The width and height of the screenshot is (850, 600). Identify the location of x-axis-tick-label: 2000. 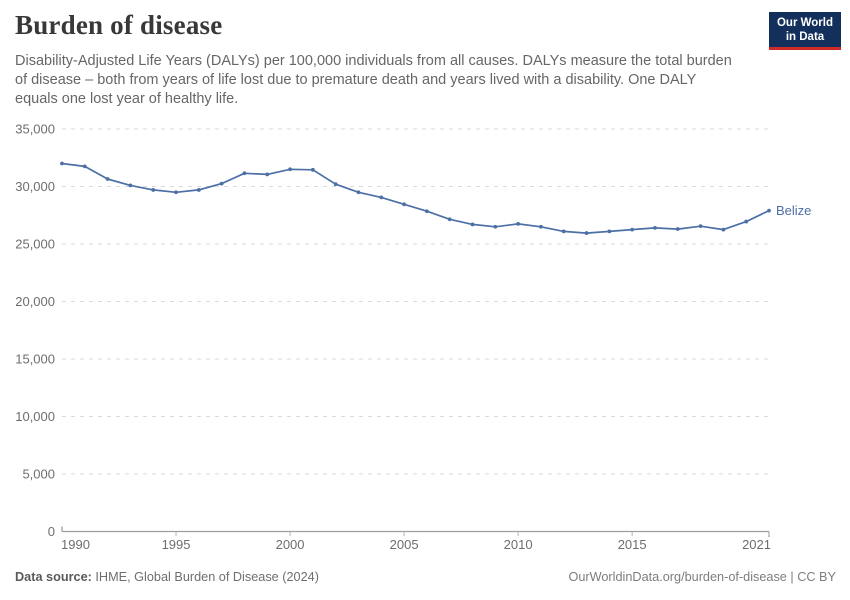
(290, 544).